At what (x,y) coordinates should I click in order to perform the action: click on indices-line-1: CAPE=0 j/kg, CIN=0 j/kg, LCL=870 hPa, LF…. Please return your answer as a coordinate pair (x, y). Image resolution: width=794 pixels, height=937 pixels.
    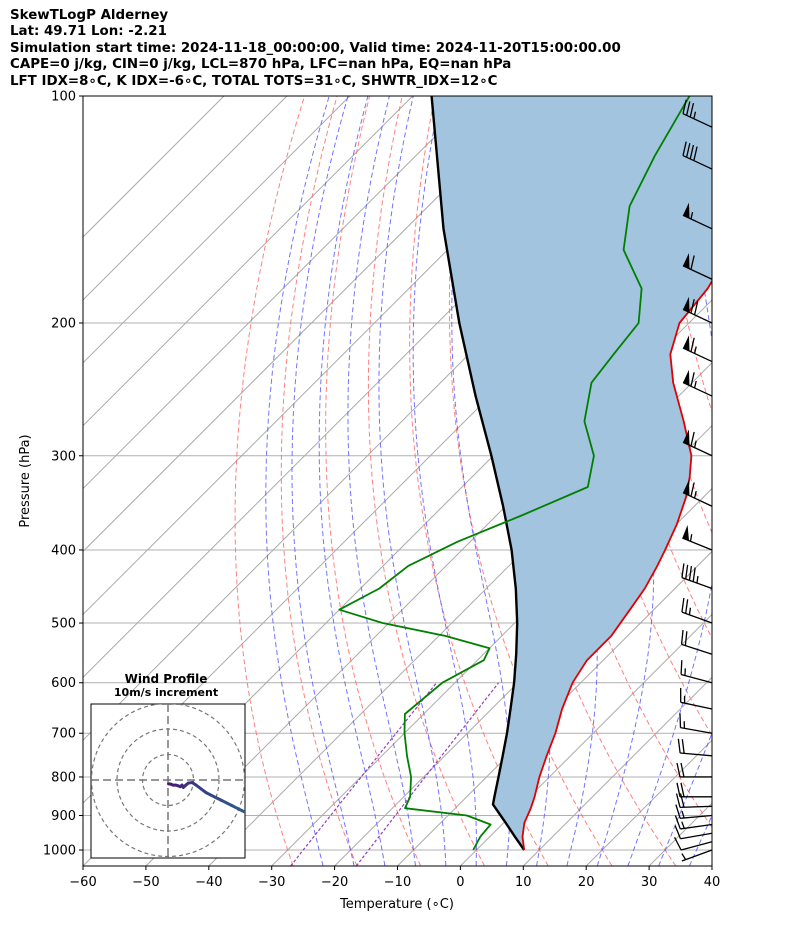
    Looking at the image, I should click on (261, 65).